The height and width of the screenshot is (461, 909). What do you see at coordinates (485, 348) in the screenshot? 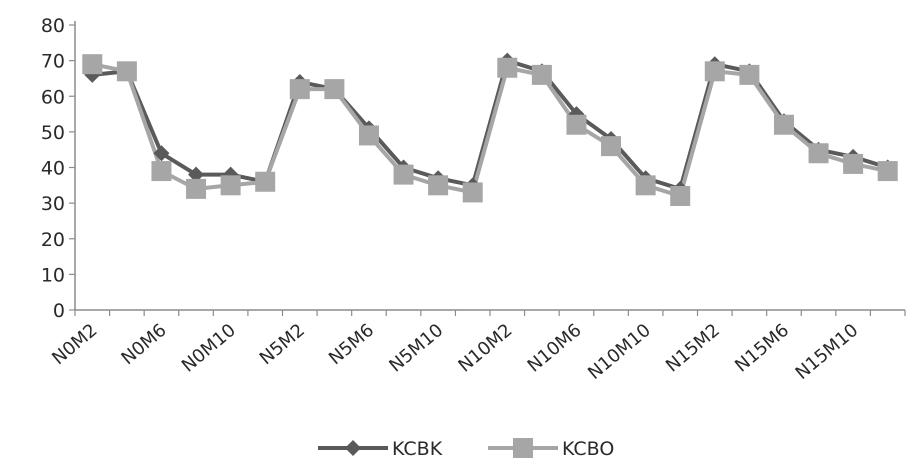
I see `x-tick-label: N10M2` at bounding box center [485, 348].